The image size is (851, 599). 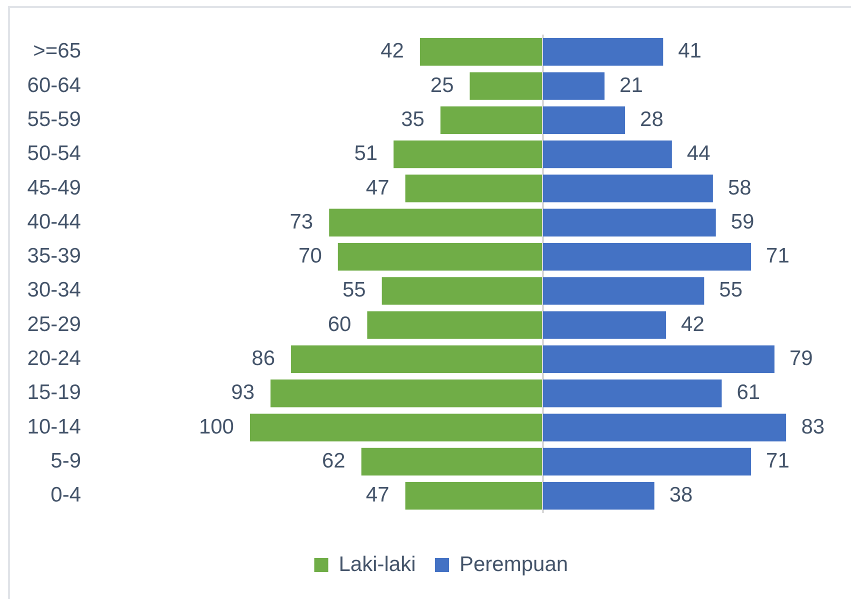 What do you see at coordinates (54, 119) in the screenshot?
I see `y-tick-label: 55-59` at bounding box center [54, 119].